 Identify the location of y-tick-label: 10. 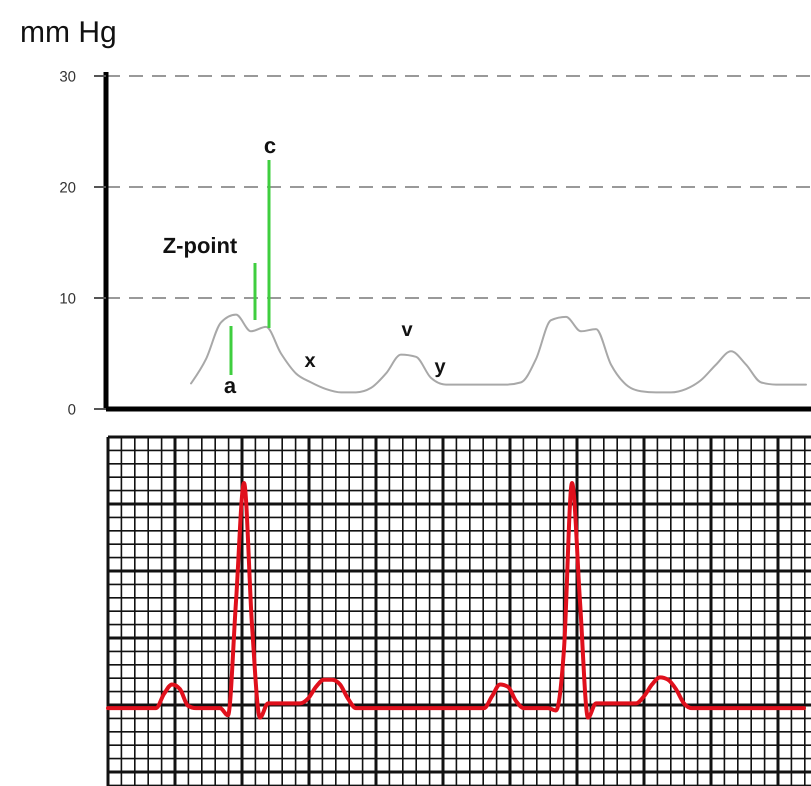
(67, 299).